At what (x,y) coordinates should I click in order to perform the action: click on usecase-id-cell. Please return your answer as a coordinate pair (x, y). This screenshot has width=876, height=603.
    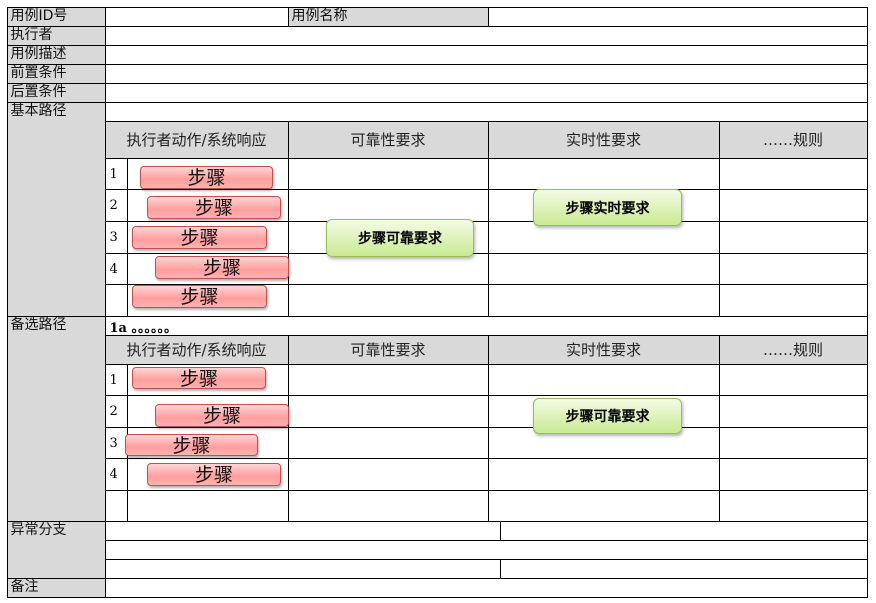
    Looking at the image, I should click on (196, 16).